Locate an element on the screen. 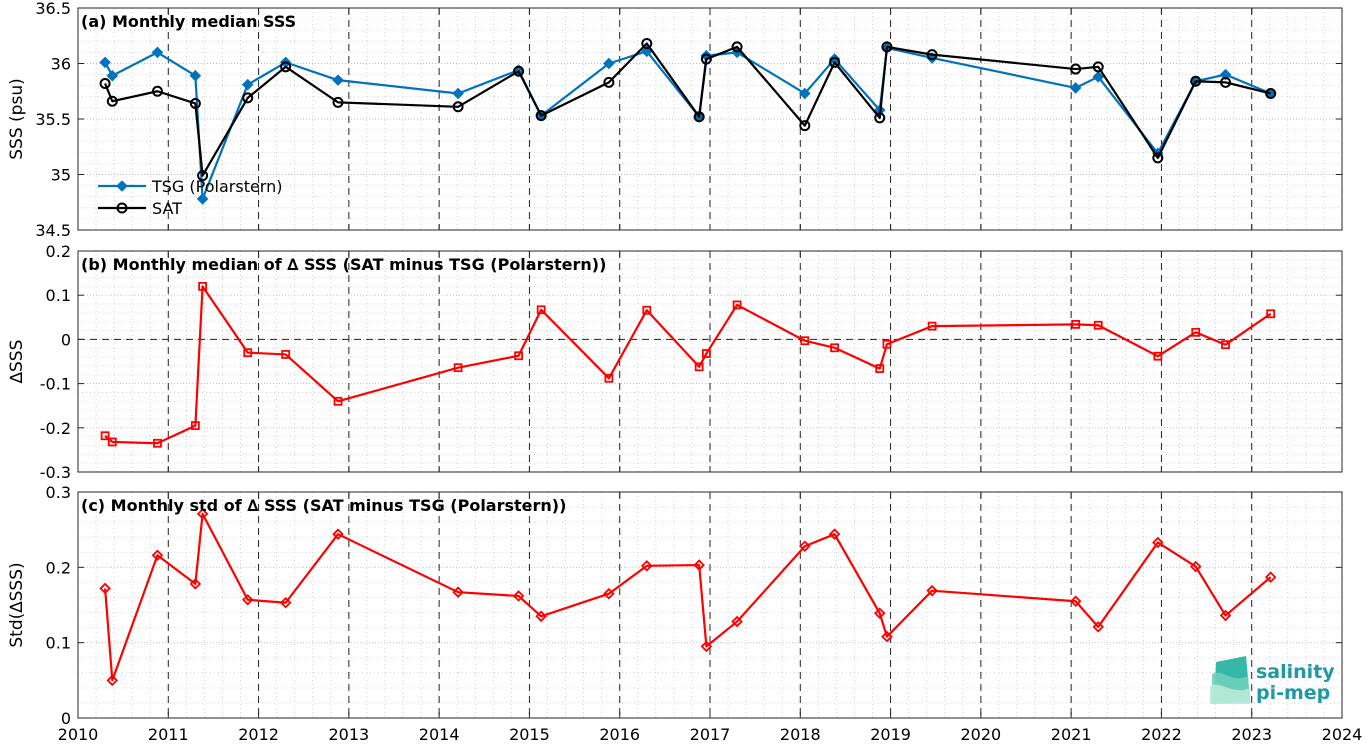  y-tick-label: -0.2 is located at coordinates (55, 428).